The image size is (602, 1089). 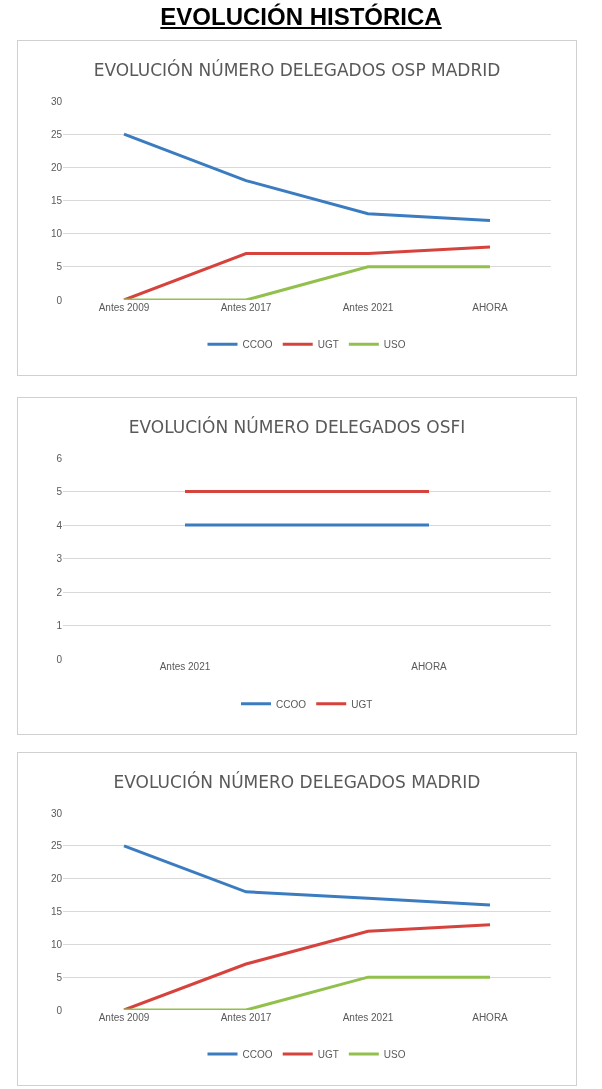 What do you see at coordinates (297, 782) in the screenshot?
I see `chart-title: EVOLUCIÓN NÚMERO DELEGADOS MADRID` at bounding box center [297, 782].